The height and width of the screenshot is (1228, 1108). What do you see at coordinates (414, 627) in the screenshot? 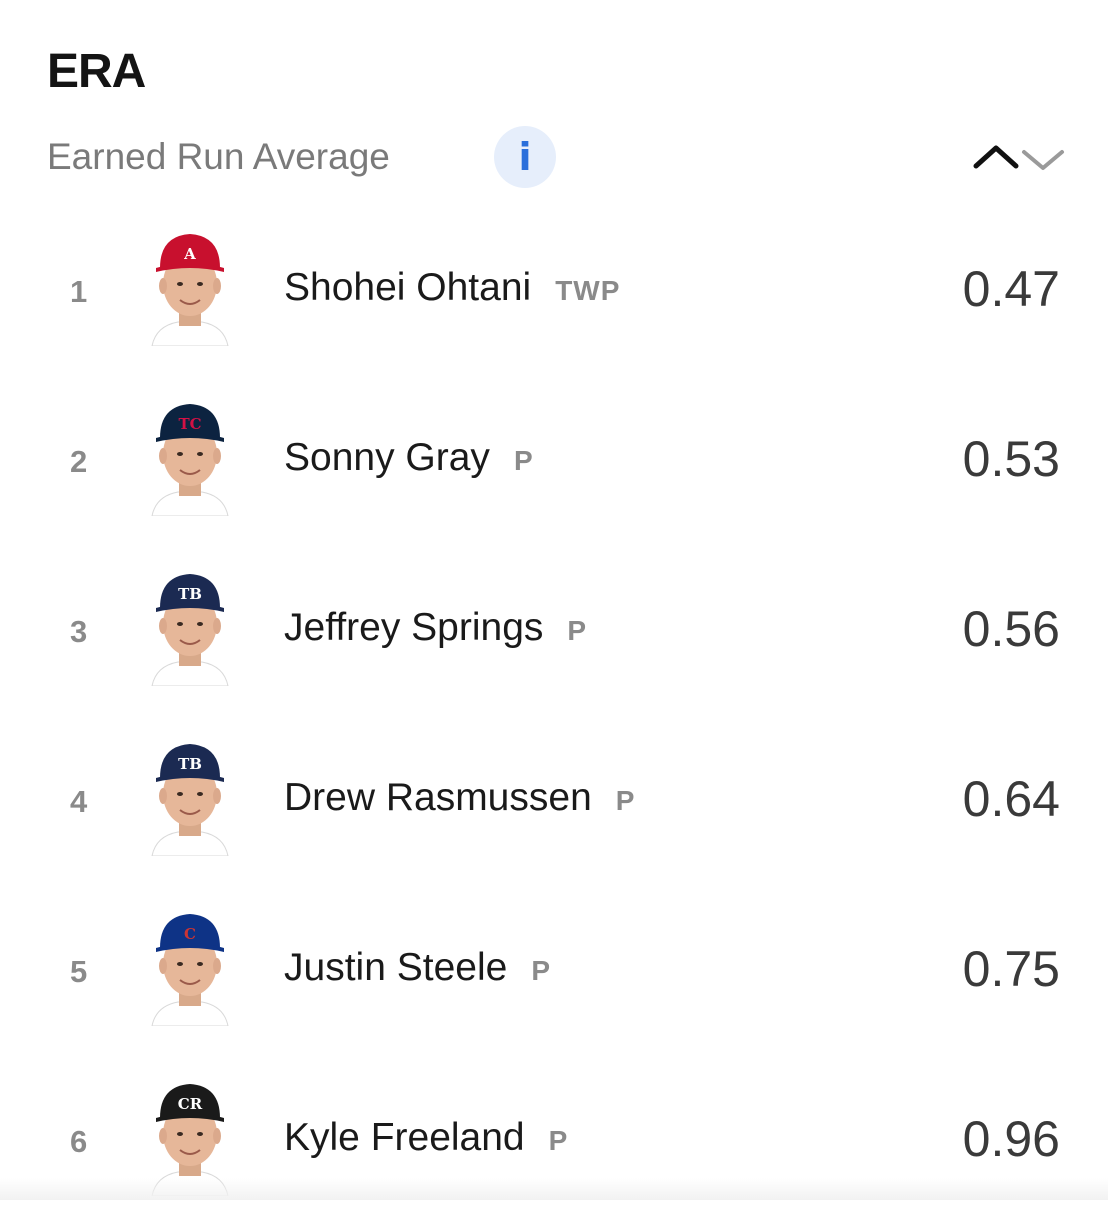
I see `player-name: Jeffrey Springs` at bounding box center [414, 627].